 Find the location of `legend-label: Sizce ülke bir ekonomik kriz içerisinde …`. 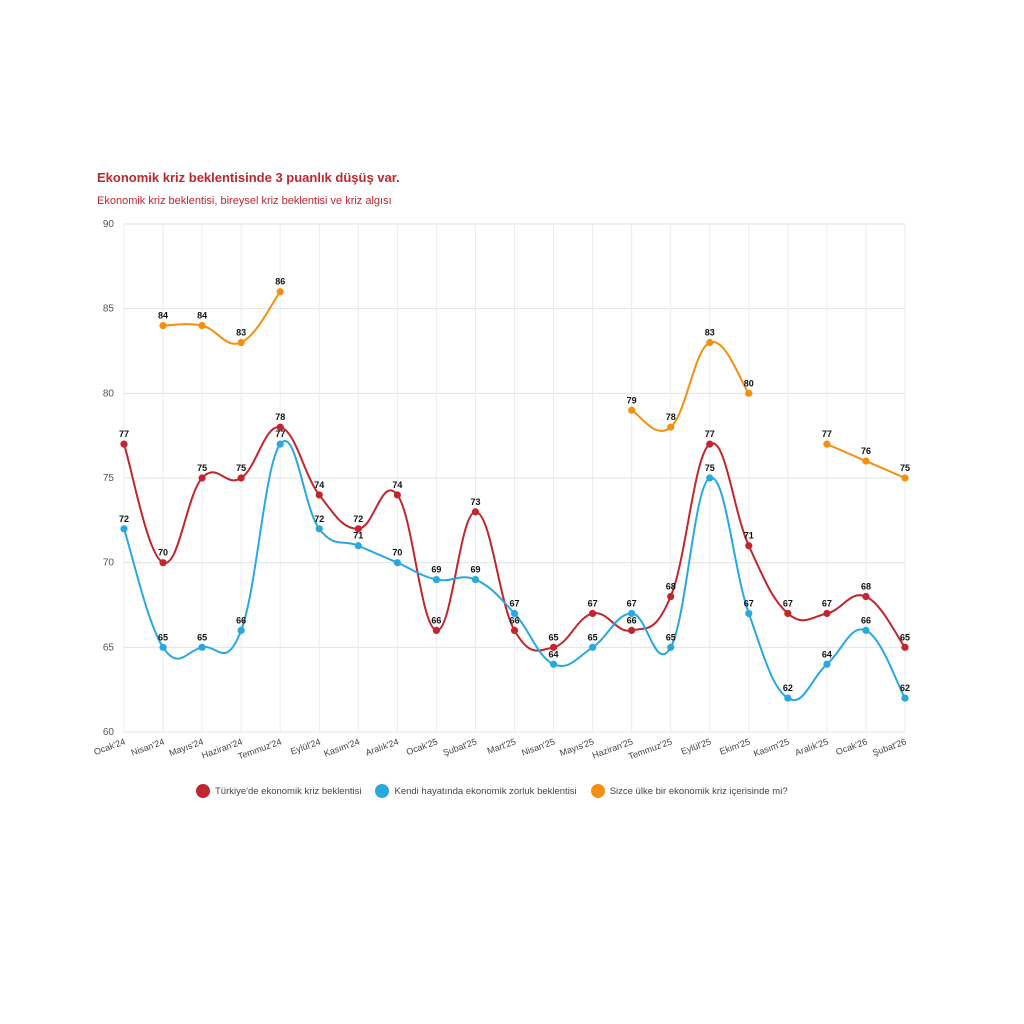

legend-label: Sizce ülke bir ekonomik kriz içerisinde … is located at coordinates (698, 791).